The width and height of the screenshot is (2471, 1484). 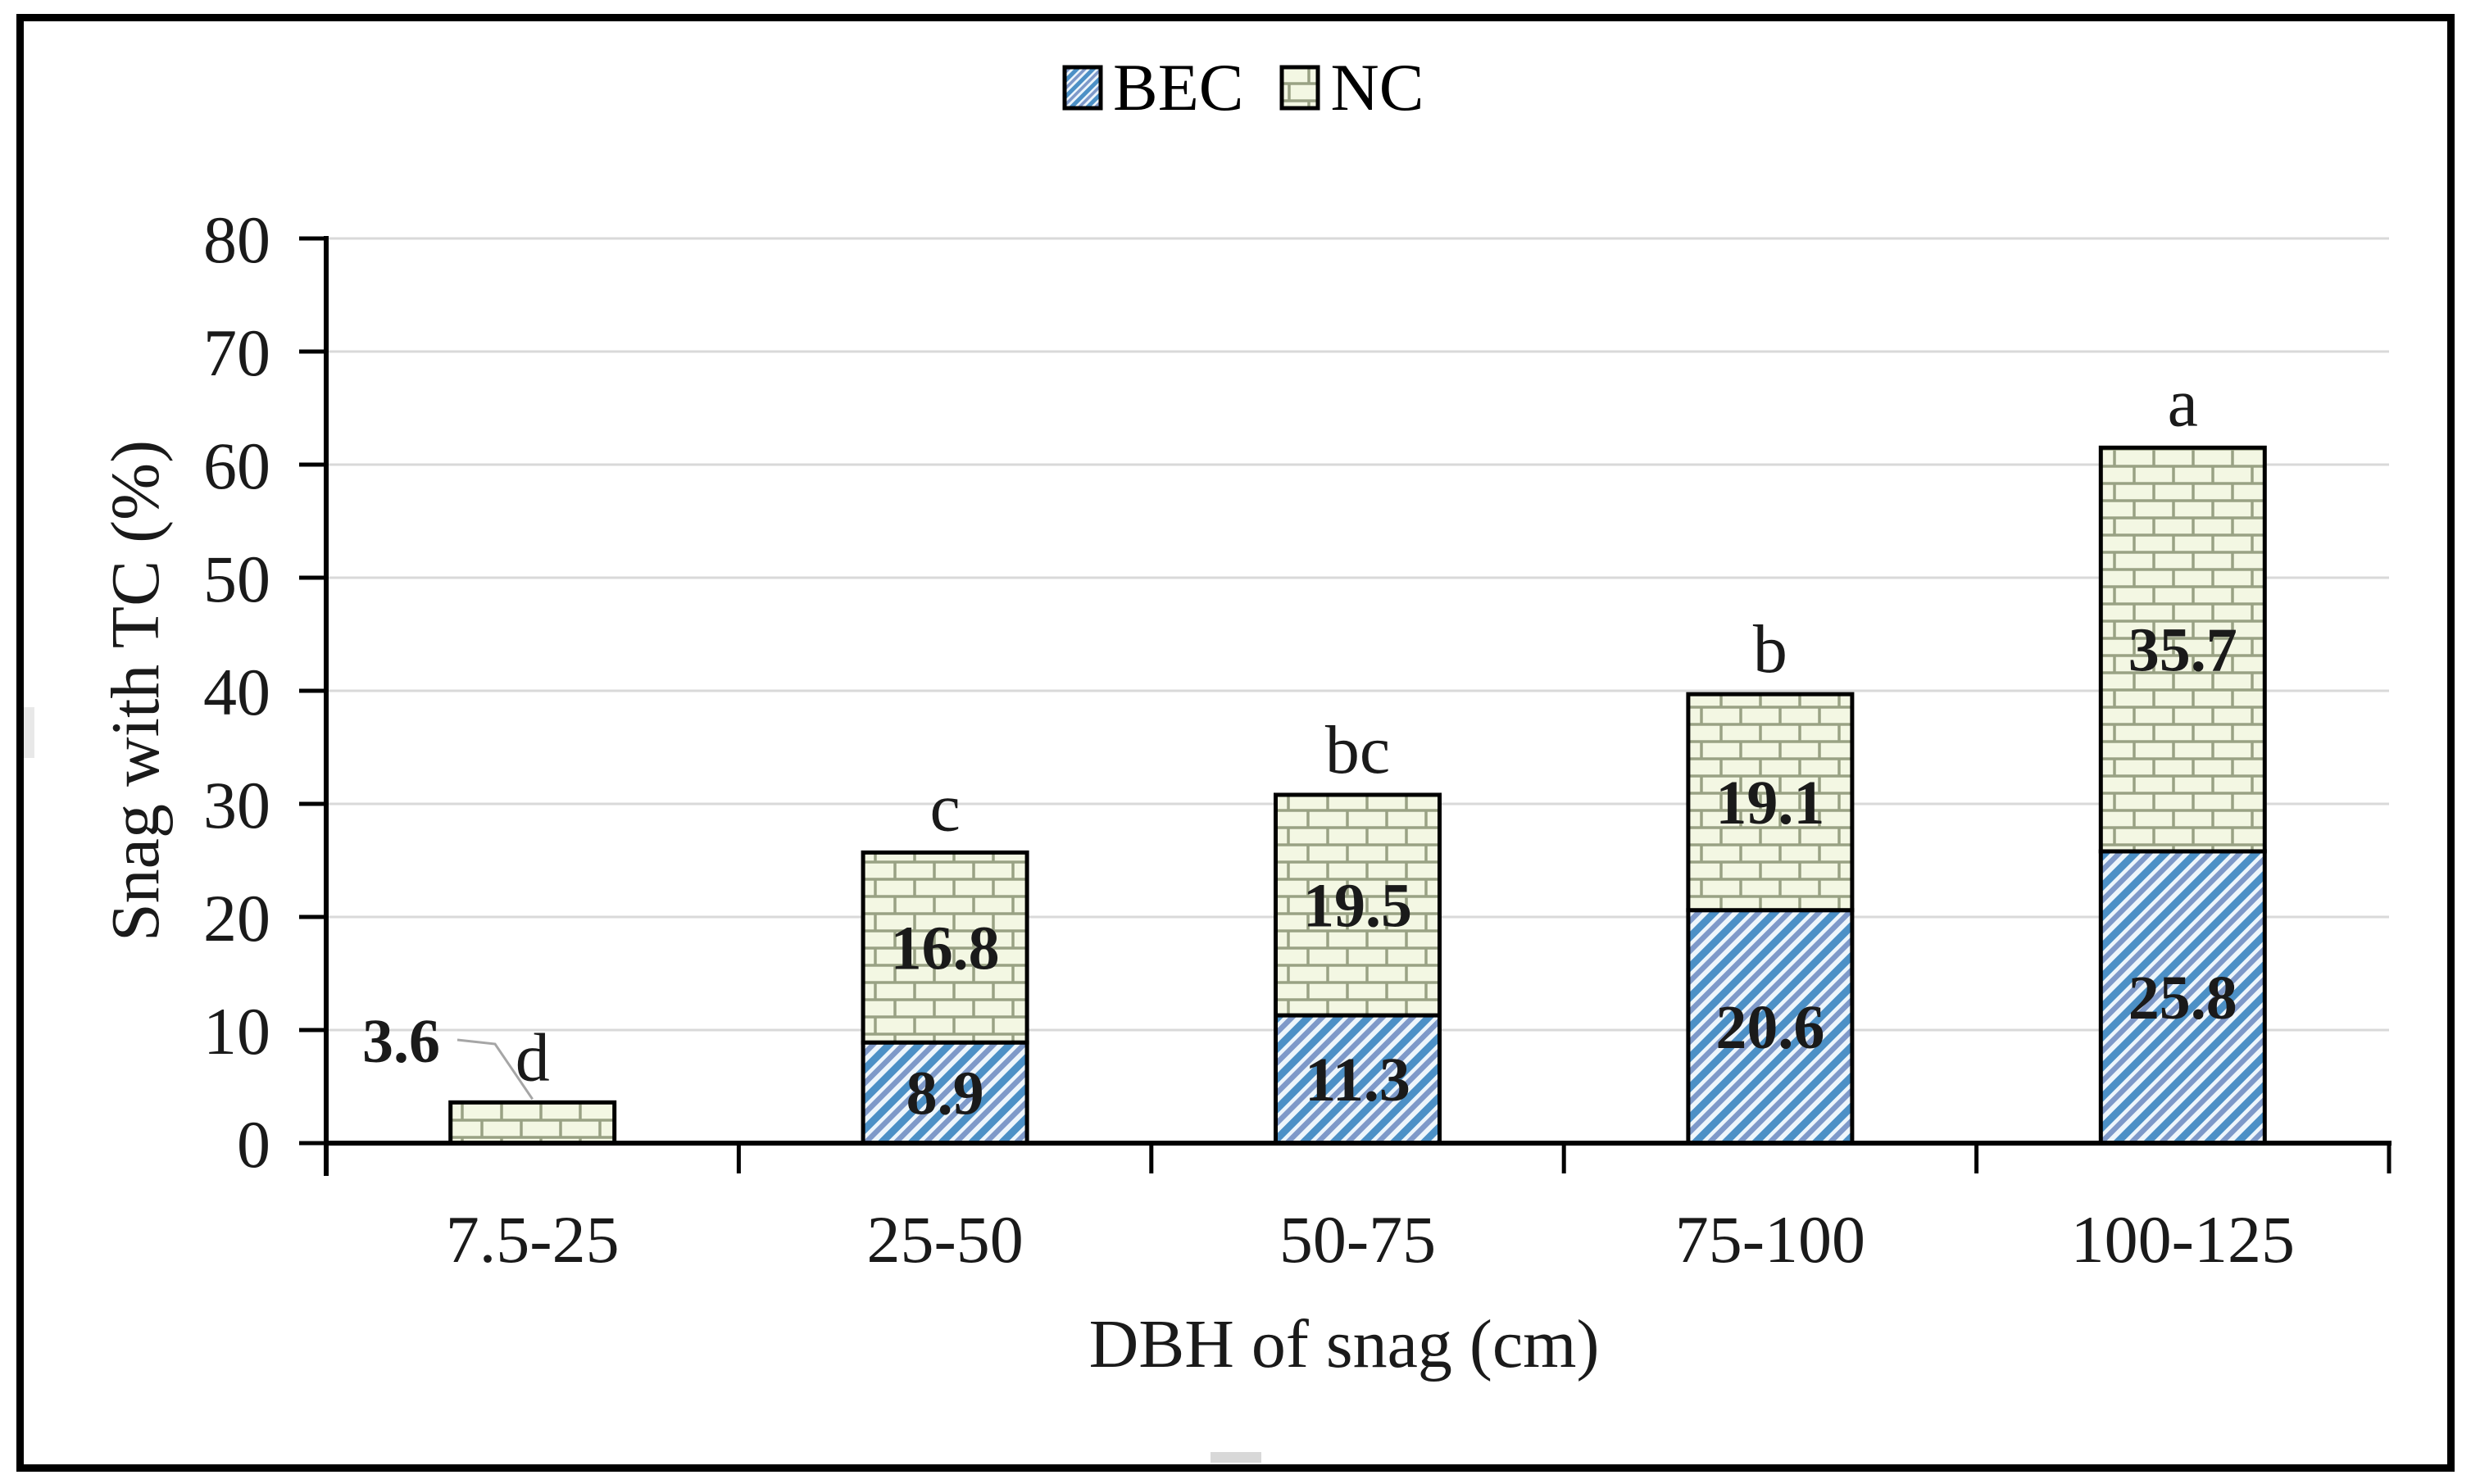 I want to click on y-tick-label-60: 60, so click(x=237, y=466).